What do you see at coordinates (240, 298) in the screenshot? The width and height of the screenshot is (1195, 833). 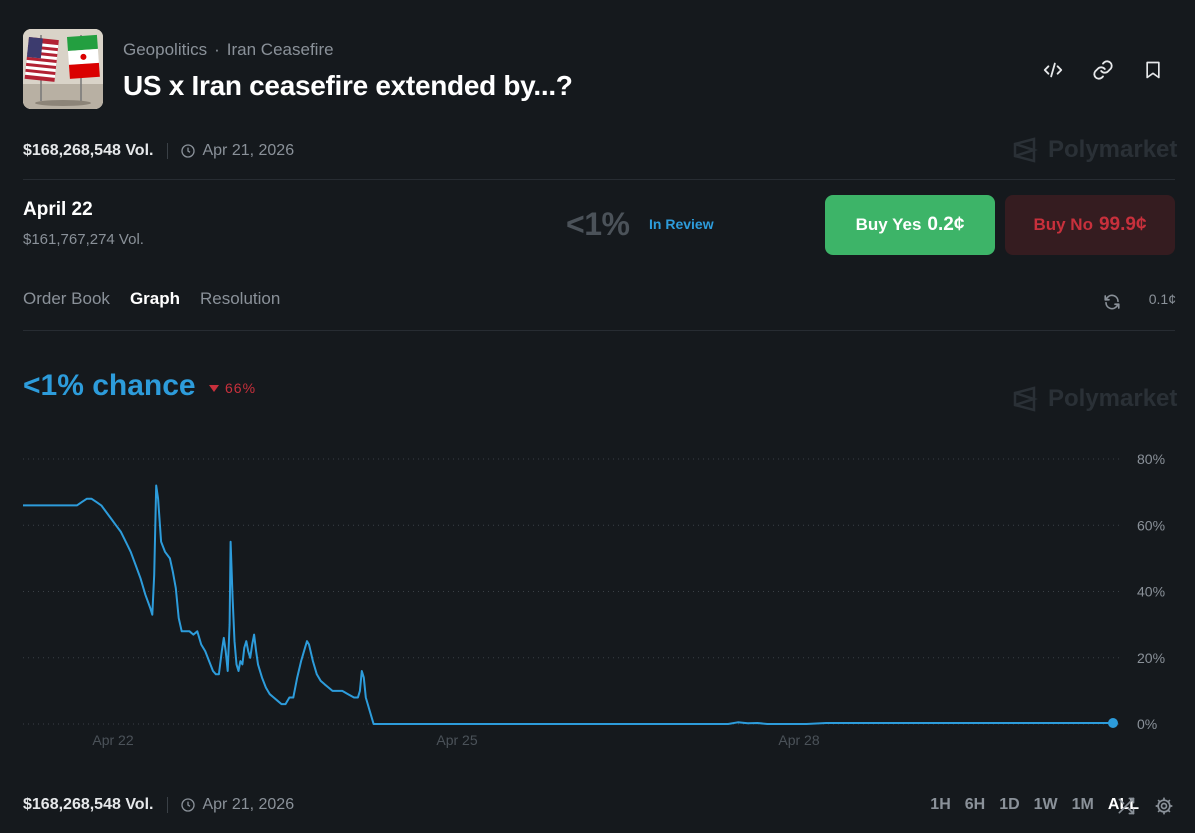 I see `tab-resolution: Resolution` at bounding box center [240, 298].